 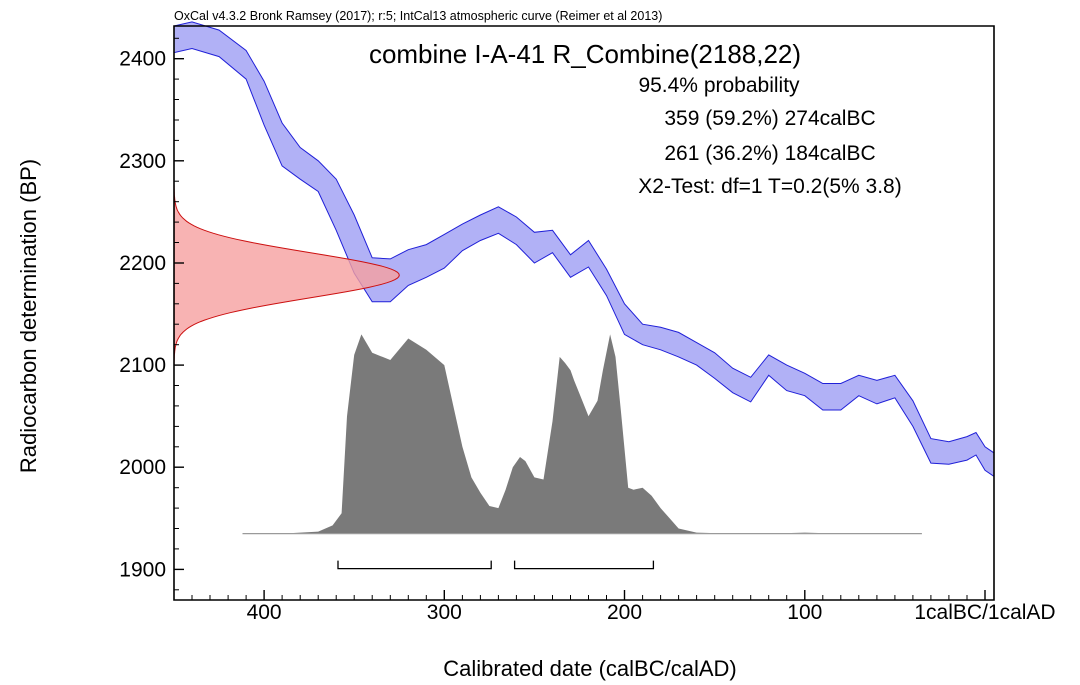 I want to click on measurement-distribution-area, so click(x=286, y=275).